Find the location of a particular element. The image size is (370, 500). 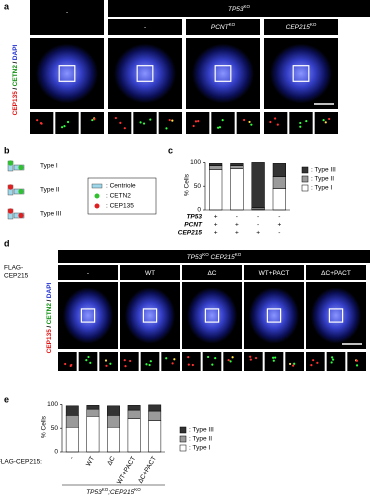

stain-part: DAPI is located at coordinates (15, 52).